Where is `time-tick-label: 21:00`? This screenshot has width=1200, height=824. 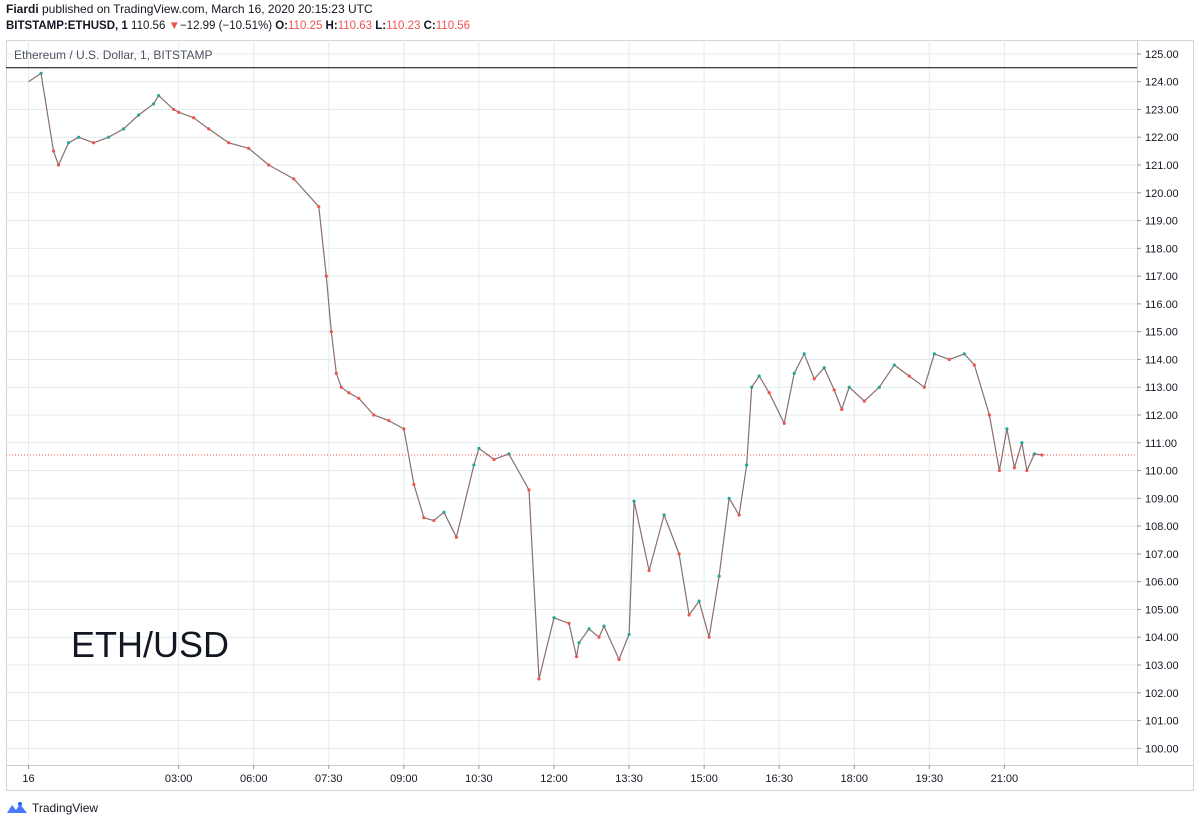
time-tick-label: 21:00 is located at coordinates (1005, 779).